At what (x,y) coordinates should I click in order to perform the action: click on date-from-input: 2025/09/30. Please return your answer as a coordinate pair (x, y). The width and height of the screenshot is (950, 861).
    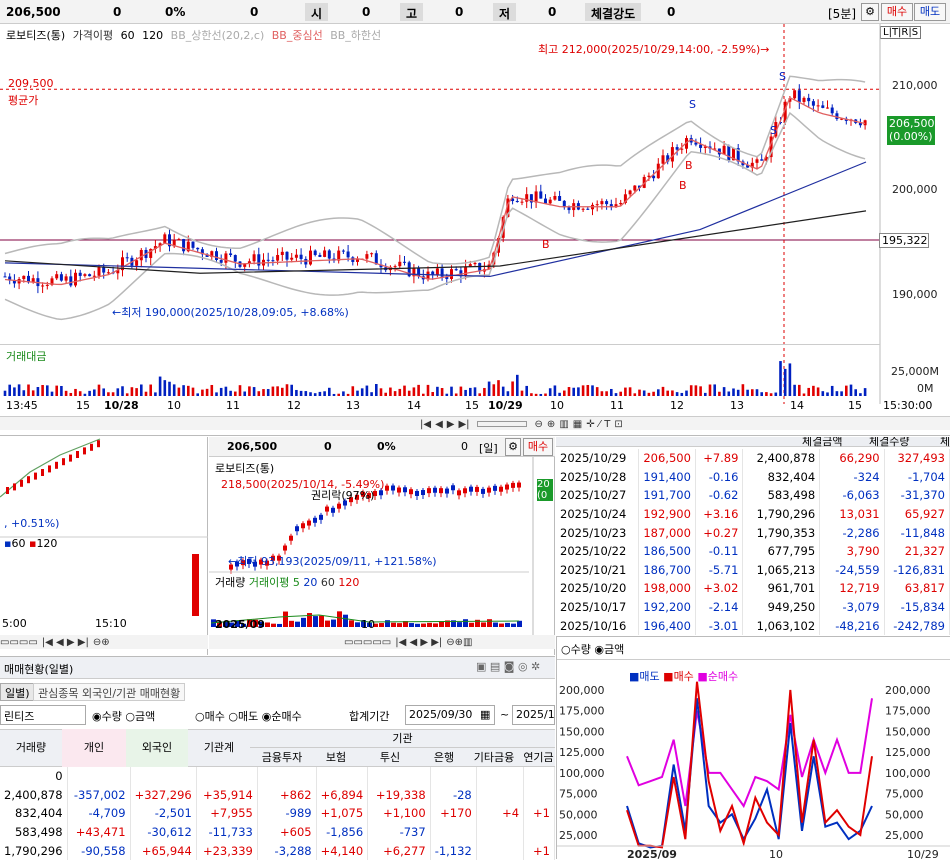
    Looking at the image, I should click on (450, 715).